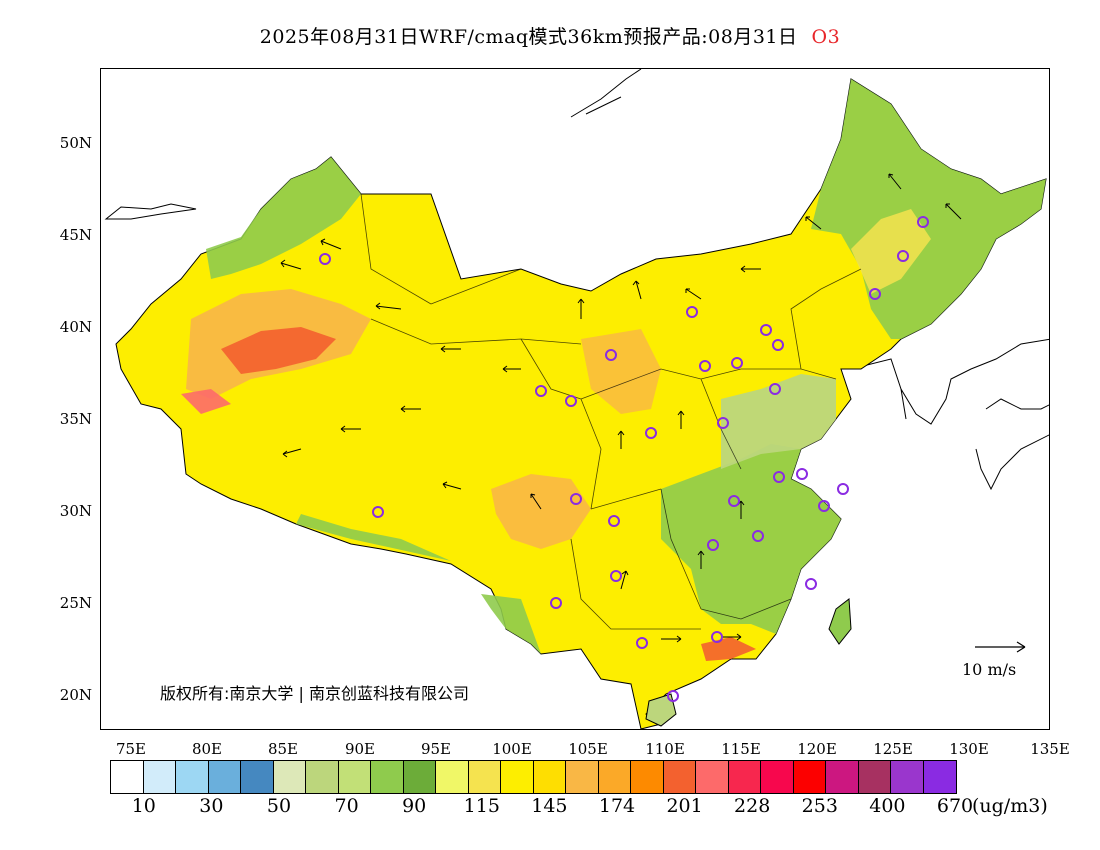 The image size is (1100, 850). I want to click on lat-label-45n: 45N, so click(75, 235).